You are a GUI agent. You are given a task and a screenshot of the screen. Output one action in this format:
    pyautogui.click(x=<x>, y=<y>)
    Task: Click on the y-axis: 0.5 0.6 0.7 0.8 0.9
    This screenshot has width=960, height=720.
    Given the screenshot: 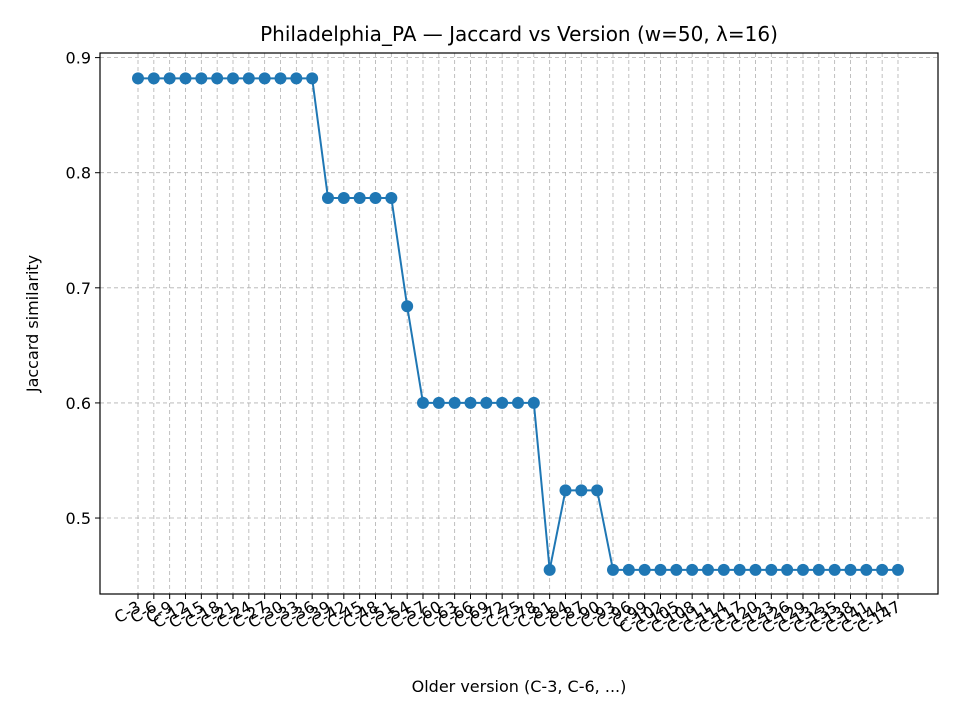 What is the action you would take?
    pyautogui.click(x=83, y=288)
    